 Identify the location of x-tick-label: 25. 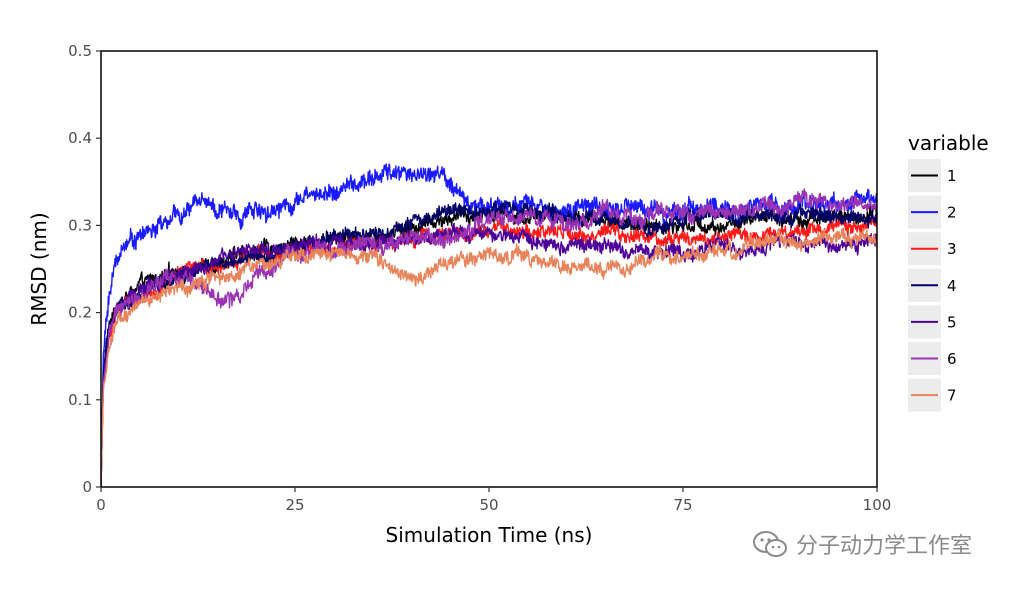
(294, 505).